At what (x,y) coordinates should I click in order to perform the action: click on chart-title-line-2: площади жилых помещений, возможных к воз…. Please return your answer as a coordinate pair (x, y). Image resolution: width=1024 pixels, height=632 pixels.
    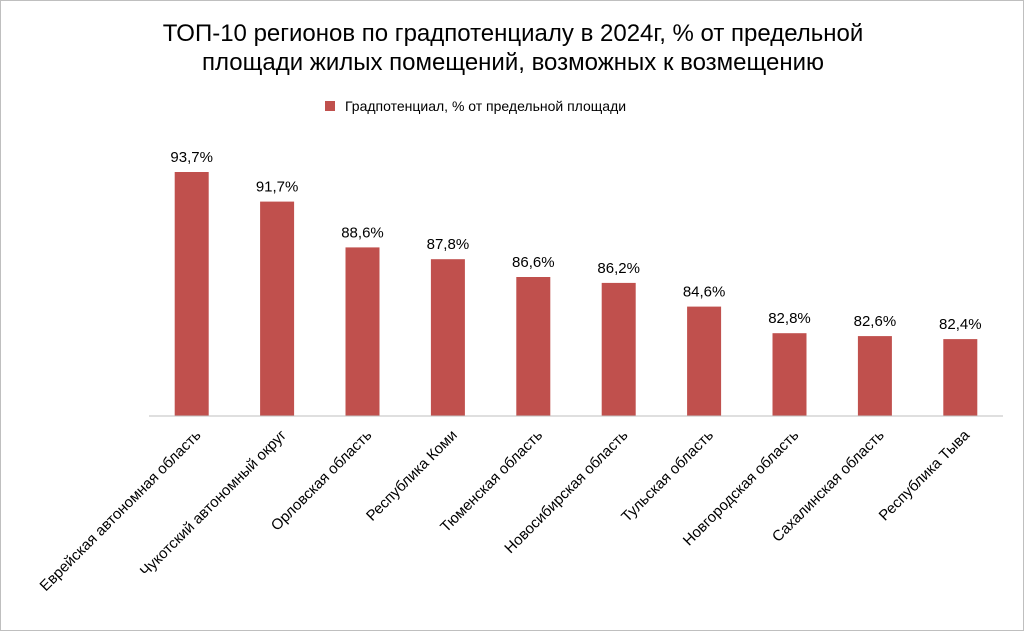
    Looking at the image, I should click on (513, 62).